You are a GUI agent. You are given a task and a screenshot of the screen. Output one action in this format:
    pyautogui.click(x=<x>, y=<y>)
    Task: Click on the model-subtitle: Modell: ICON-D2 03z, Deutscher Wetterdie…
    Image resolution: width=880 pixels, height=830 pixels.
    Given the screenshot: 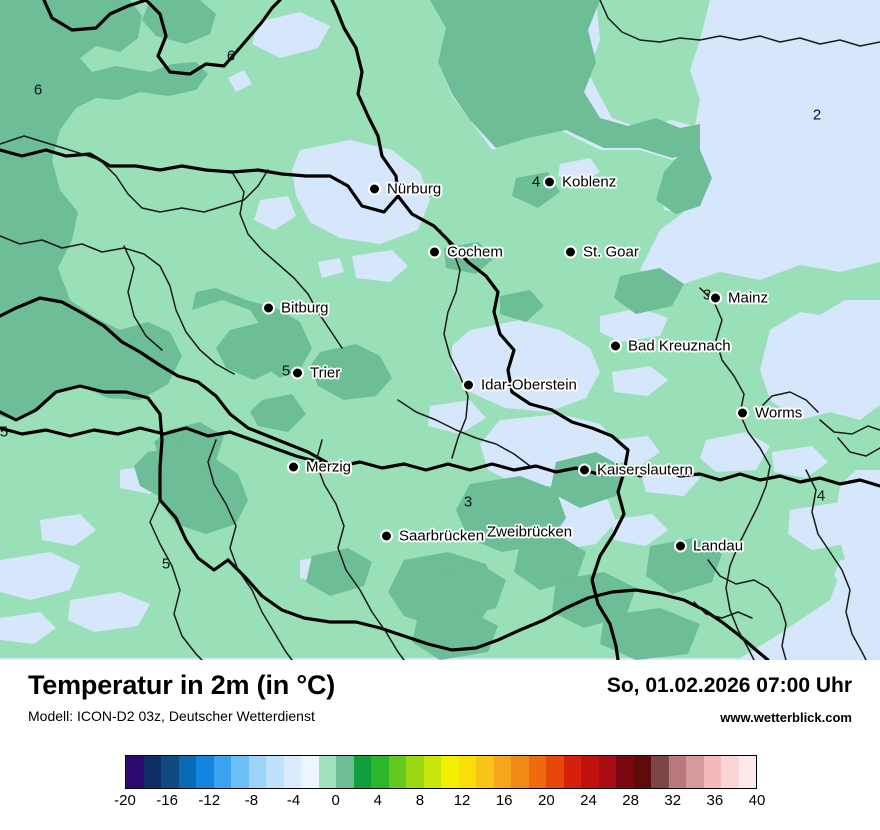 What is the action you would take?
    pyautogui.click(x=171, y=716)
    